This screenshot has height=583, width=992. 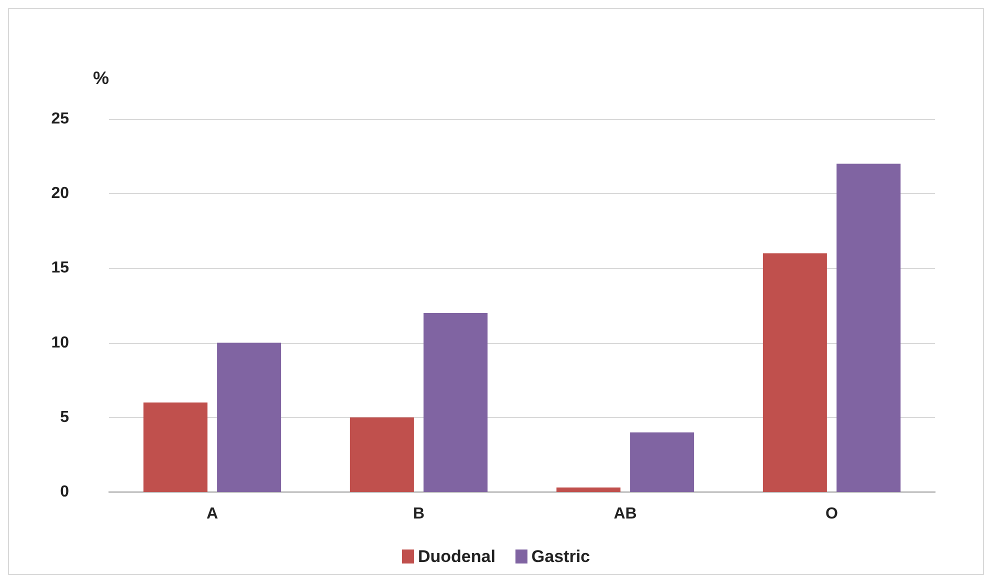 I want to click on y-tick-label: 15, so click(x=60, y=268).